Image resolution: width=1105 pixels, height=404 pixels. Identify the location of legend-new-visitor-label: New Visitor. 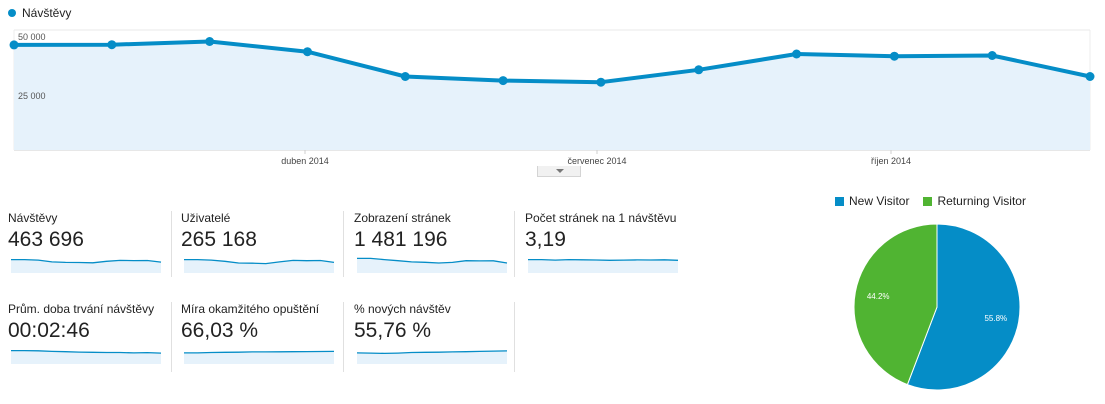
(879, 201).